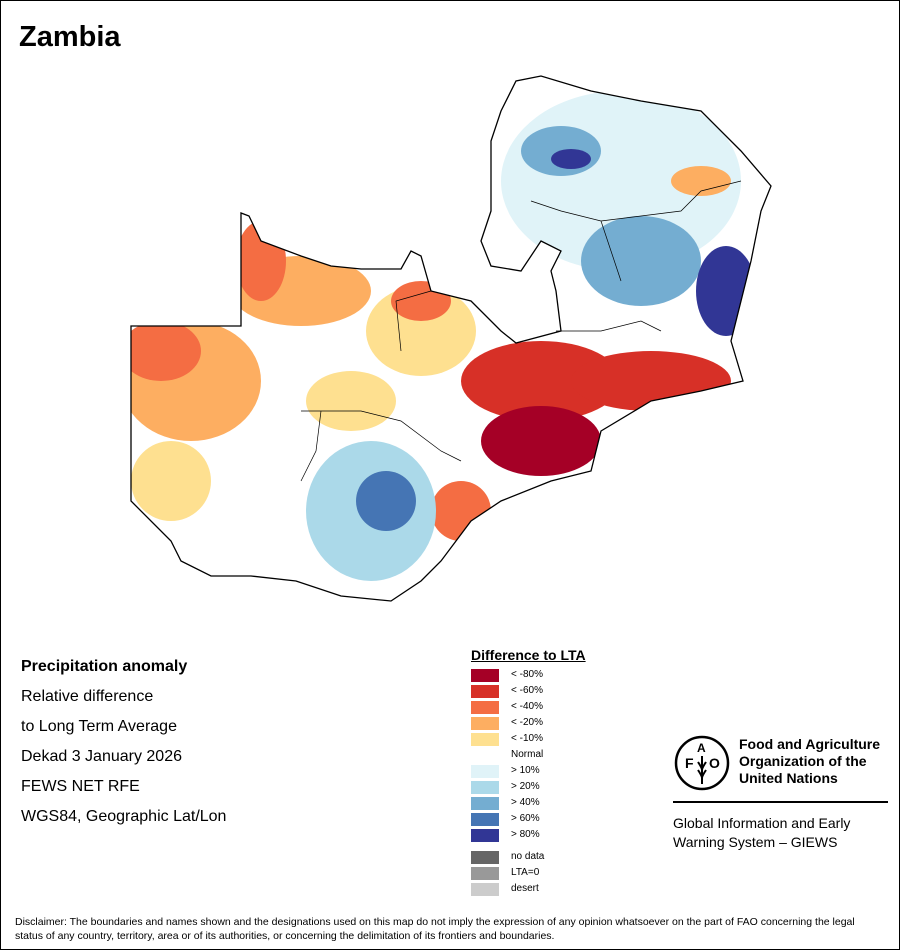 The image size is (900, 950). I want to click on legend-label: < -40%, so click(527, 706).